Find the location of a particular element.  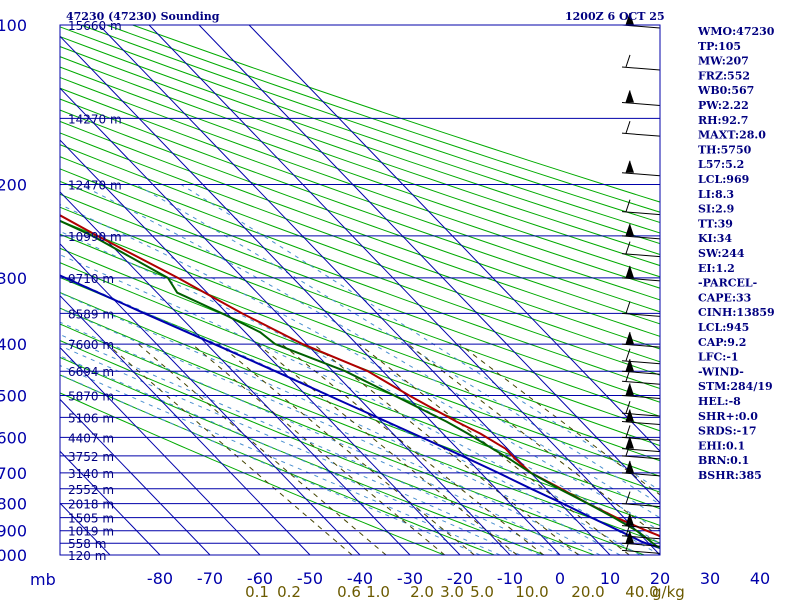

index-line: TP:105 is located at coordinates (719, 46).